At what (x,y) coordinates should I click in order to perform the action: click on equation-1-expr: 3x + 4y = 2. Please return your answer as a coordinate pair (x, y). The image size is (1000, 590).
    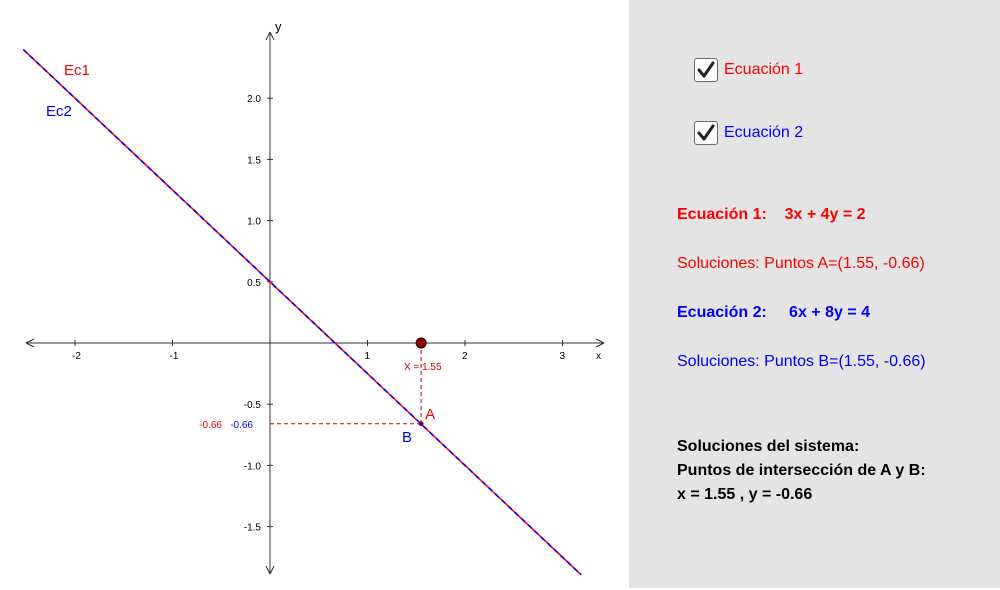
    Looking at the image, I should click on (825, 214).